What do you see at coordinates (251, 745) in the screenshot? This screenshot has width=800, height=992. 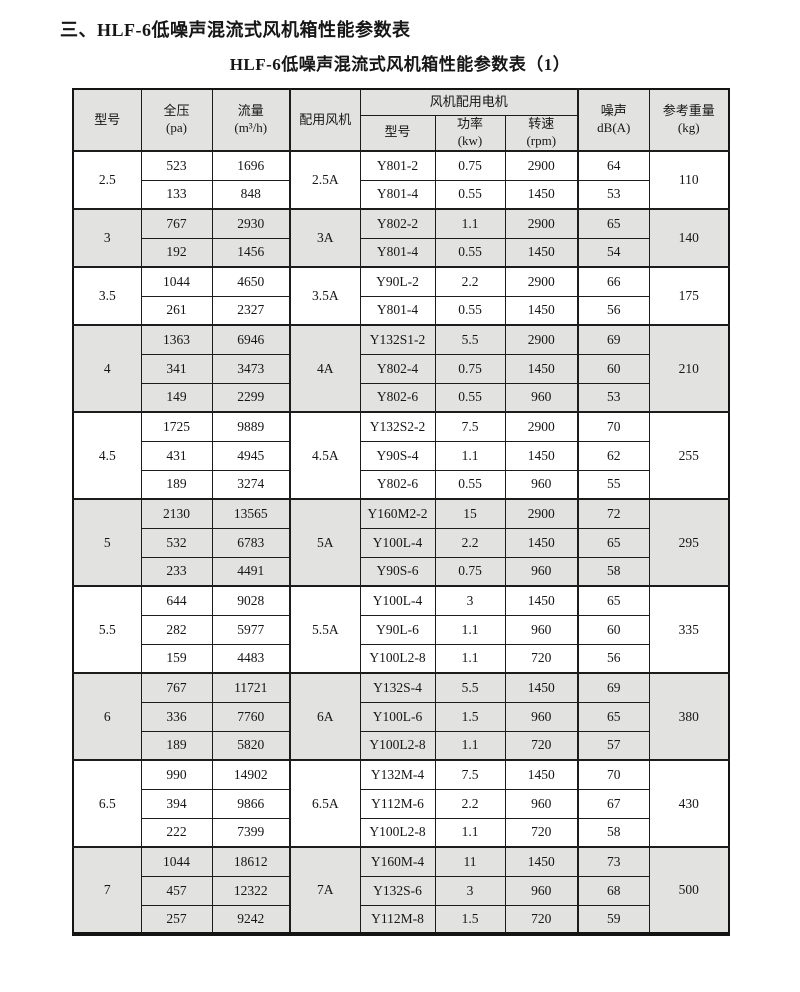 I see `cell-flow: 5820` at bounding box center [251, 745].